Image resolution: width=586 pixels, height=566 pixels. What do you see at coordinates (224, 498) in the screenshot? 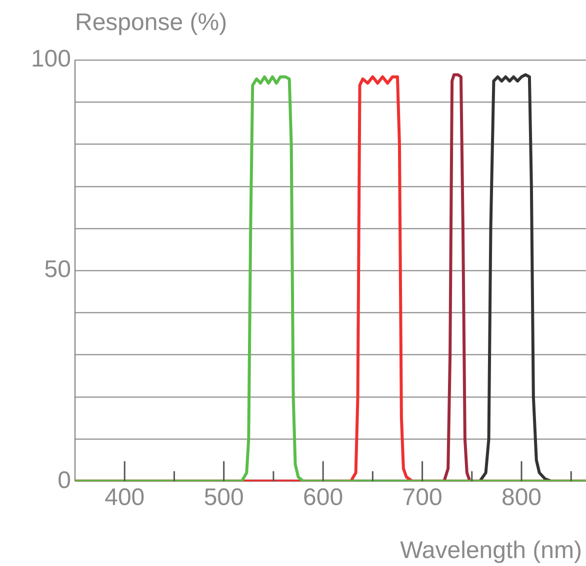
I see `x-tick-label: 500` at bounding box center [224, 498].